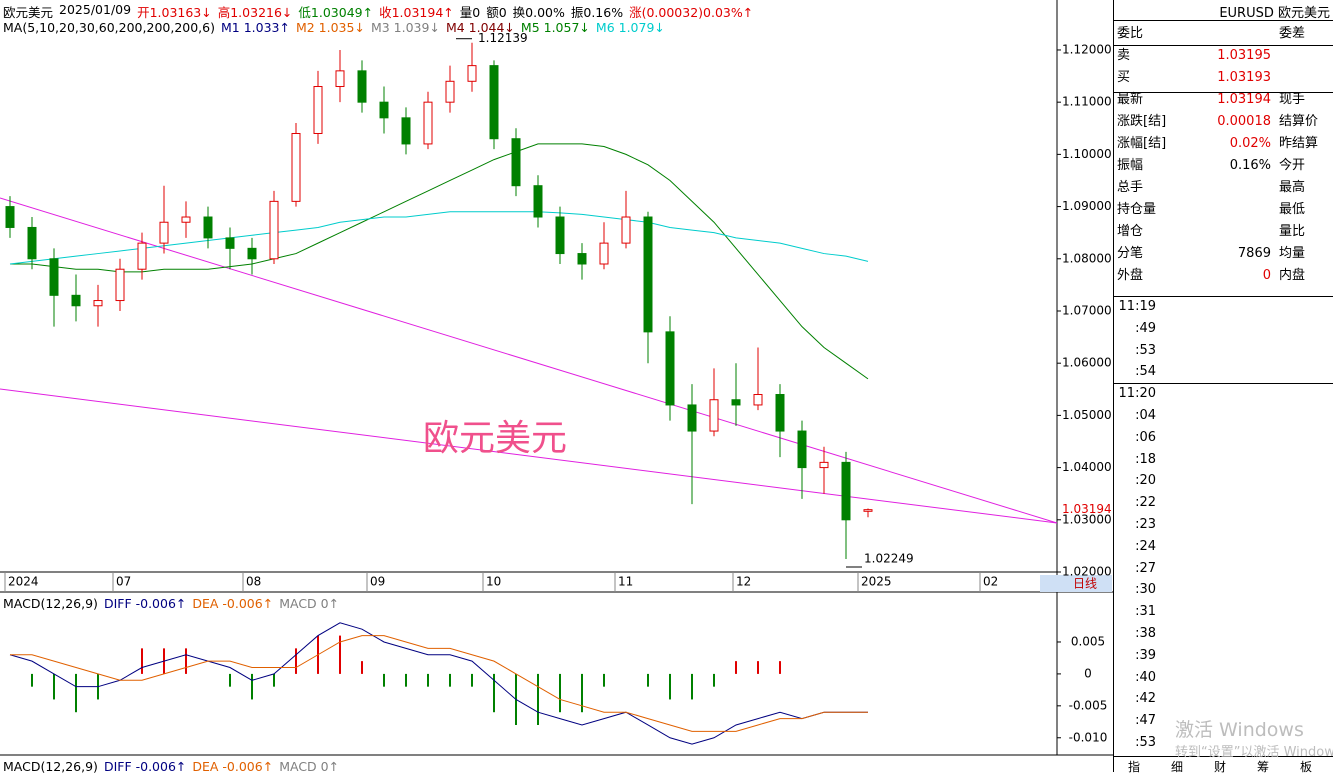 This screenshot has width=1333, height=775. I want to click on legend-item: M1 1.033↑, so click(255, 27).